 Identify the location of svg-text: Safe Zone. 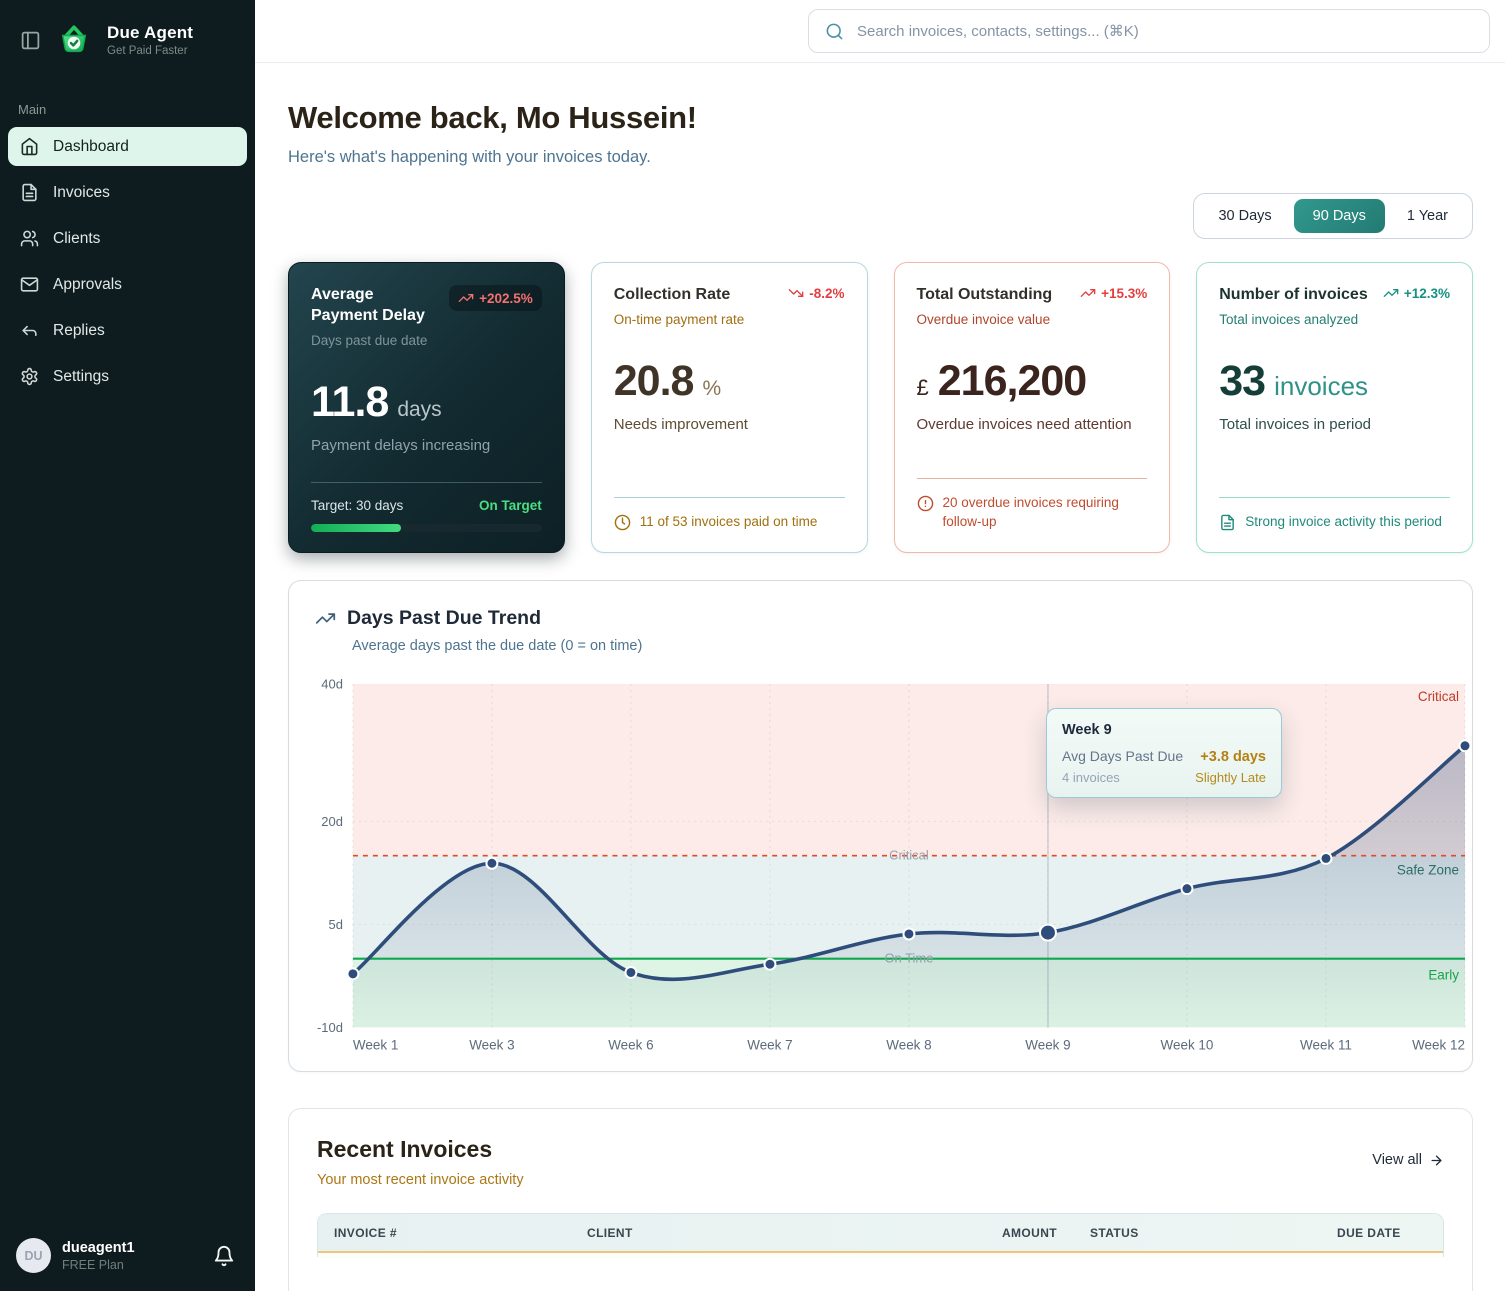
(1428, 870).